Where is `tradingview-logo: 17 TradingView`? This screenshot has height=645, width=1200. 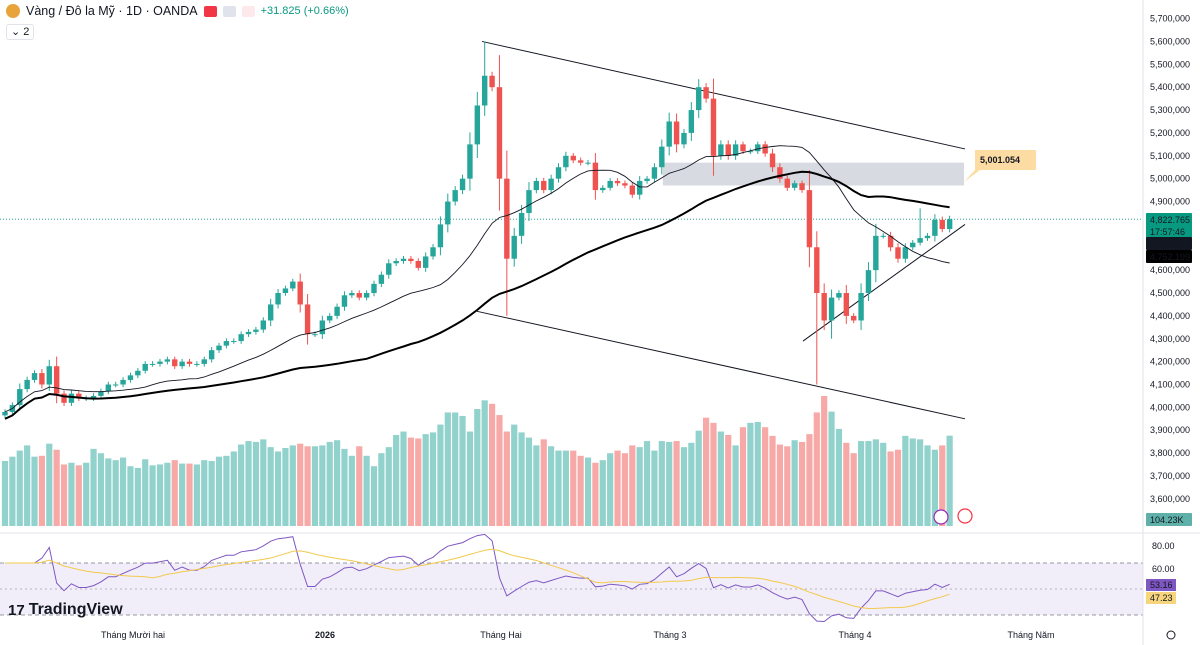 tradingview-logo: 17 TradingView is located at coordinates (65, 610).